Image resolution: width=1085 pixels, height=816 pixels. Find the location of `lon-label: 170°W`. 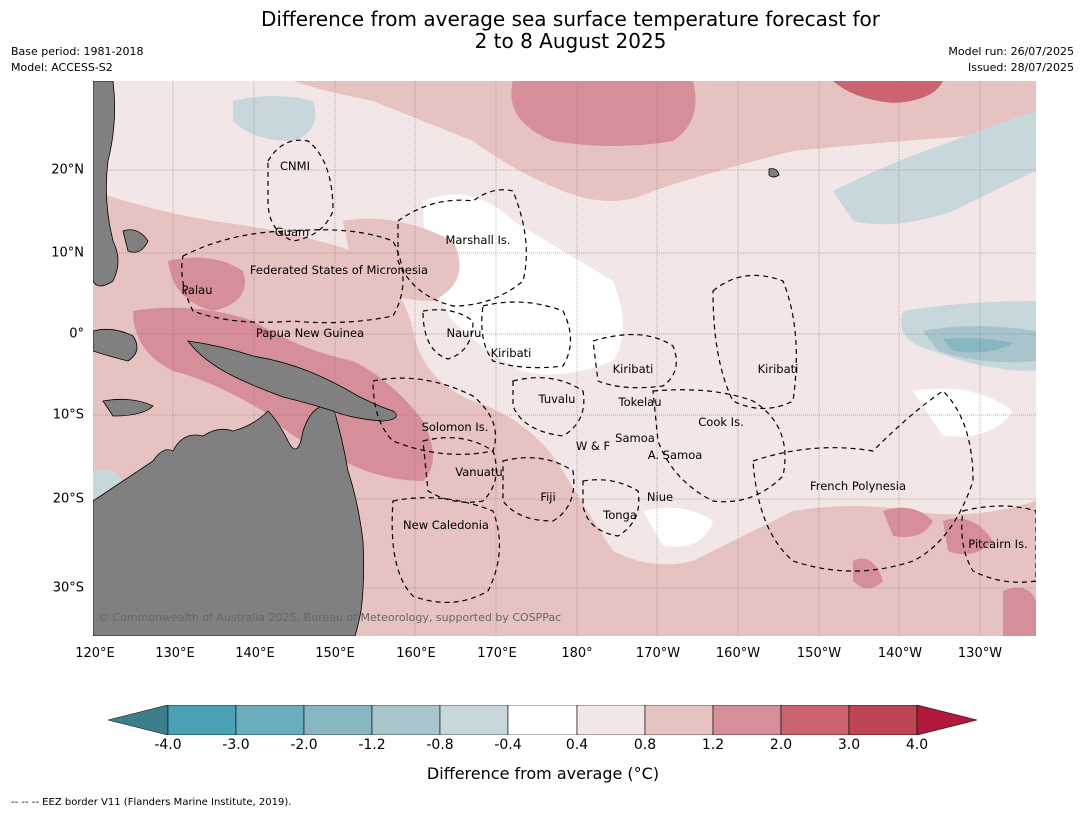

lon-label: 170°W is located at coordinates (658, 653).